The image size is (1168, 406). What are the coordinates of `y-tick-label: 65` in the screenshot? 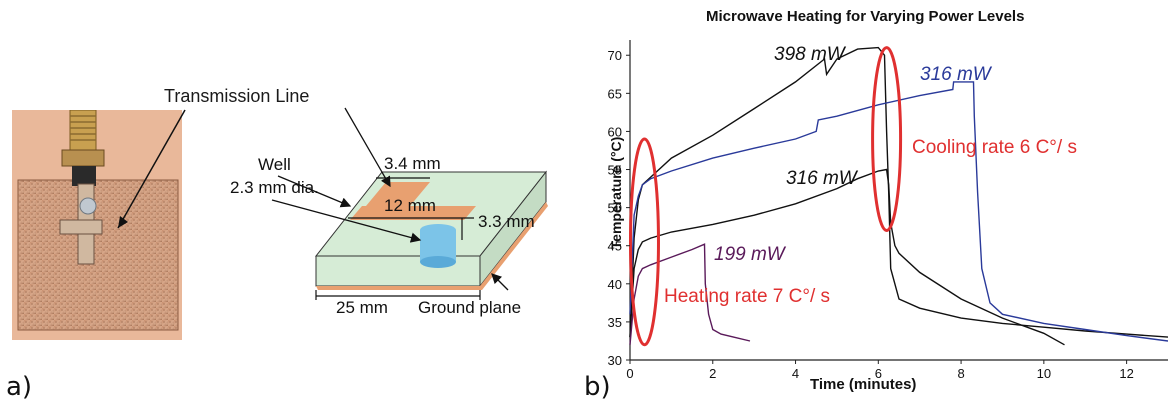 It's located at (615, 93).